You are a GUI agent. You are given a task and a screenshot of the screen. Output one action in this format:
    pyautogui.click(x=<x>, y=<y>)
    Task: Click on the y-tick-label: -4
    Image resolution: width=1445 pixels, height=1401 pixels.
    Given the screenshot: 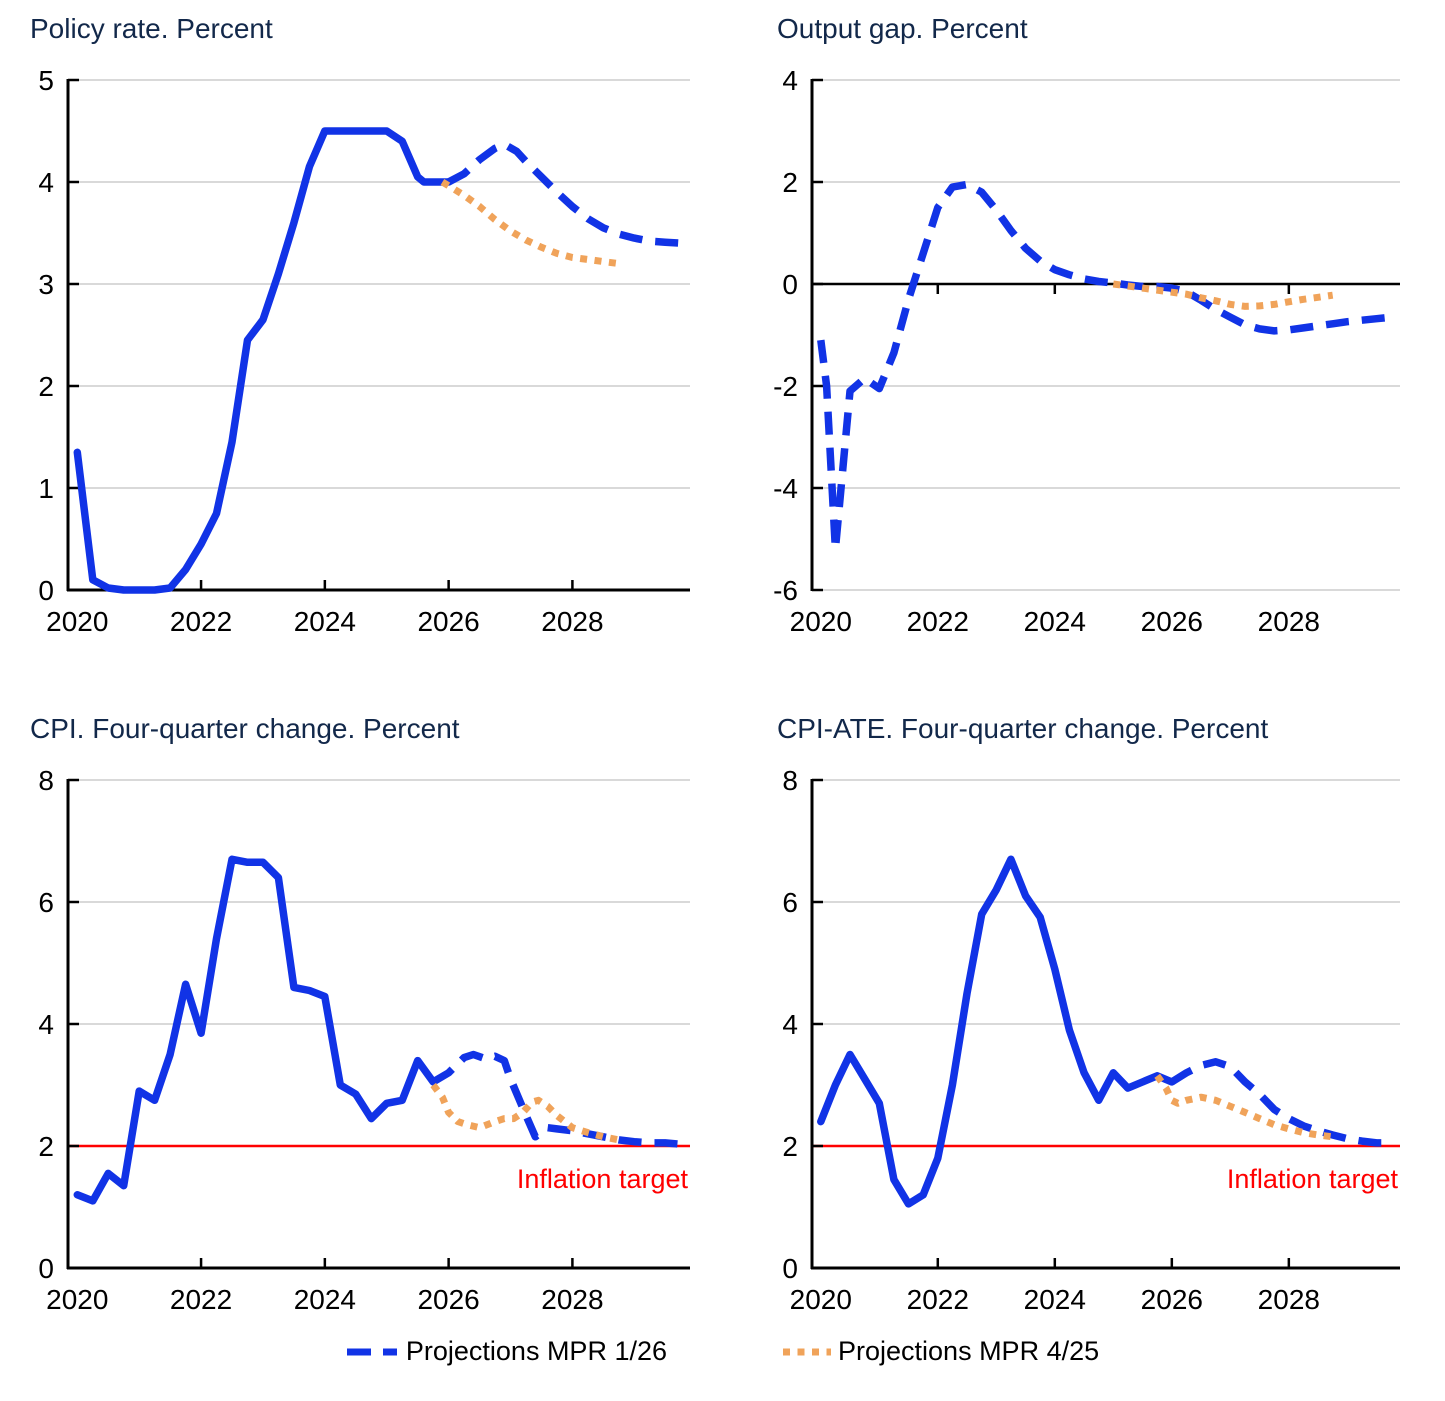 What is the action you would take?
    pyautogui.click(x=785, y=488)
    